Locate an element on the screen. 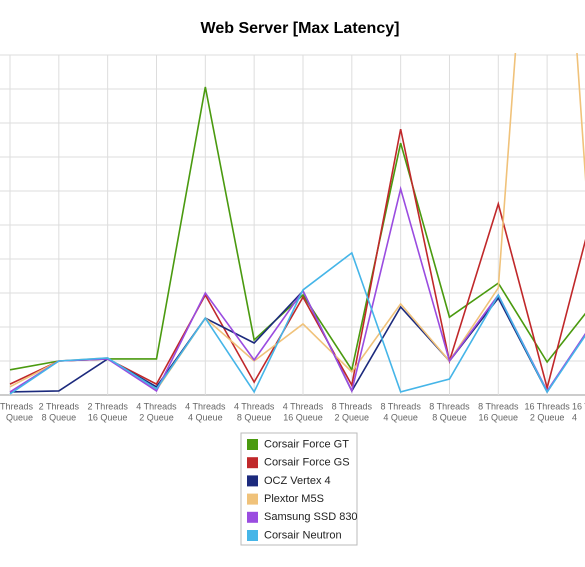 This screenshot has height=567, width=585. legend-label: Plextor M5S is located at coordinates (294, 499).